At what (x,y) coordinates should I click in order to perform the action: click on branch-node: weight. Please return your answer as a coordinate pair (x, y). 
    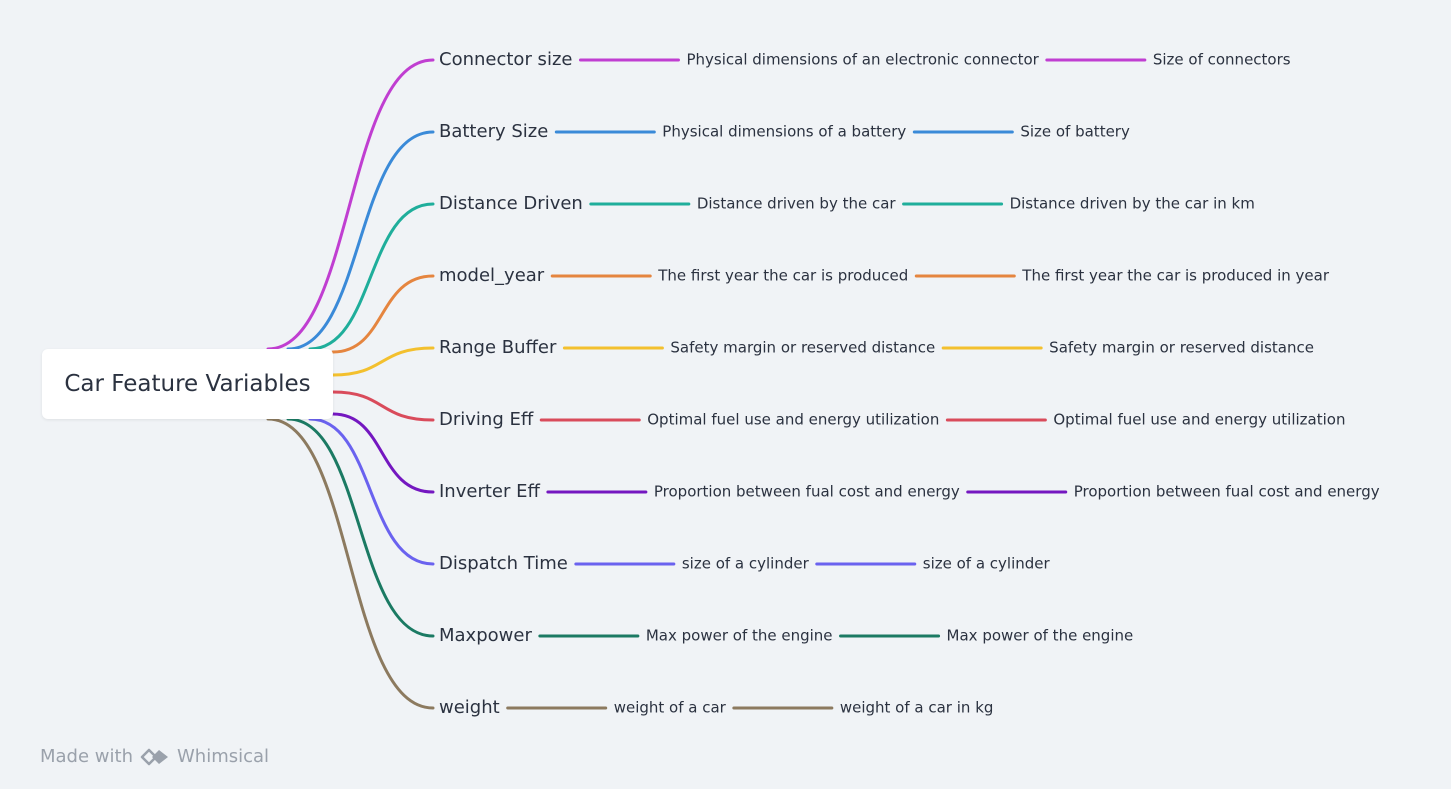
    Looking at the image, I should click on (469, 707).